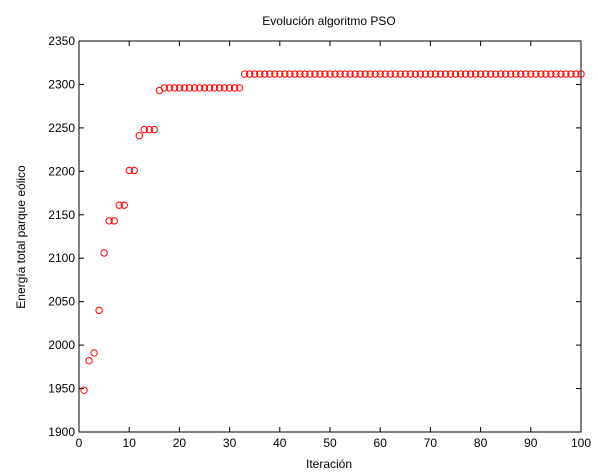 Image resolution: width=598 pixels, height=475 pixels. What do you see at coordinates (61, 345) in the screenshot?
I see `y-tick-label: 2000` at bounding box center [61, 345].